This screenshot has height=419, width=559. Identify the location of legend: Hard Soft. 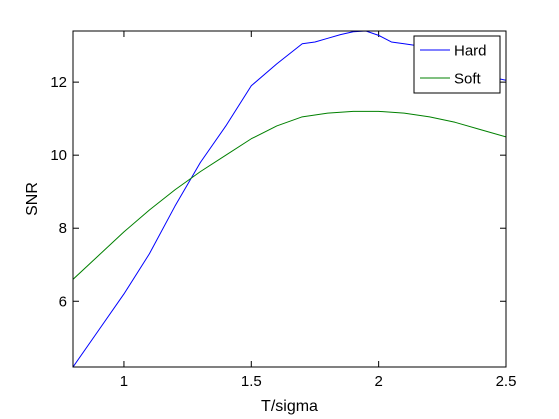
(457, 64).